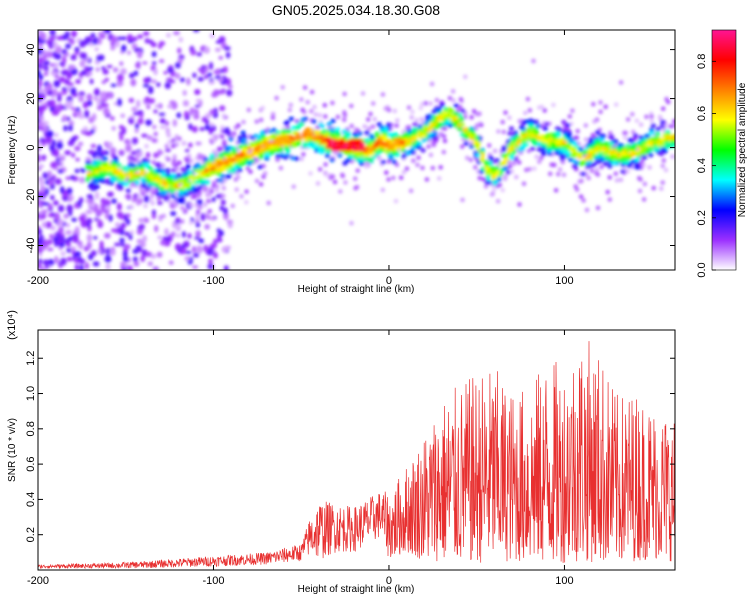 This screenshot has width=750, height=600. What do you see at coordinates (31, 463) in the screenshot?
I see `y-tick-label: 0.6` at bounding box center [31, 463].